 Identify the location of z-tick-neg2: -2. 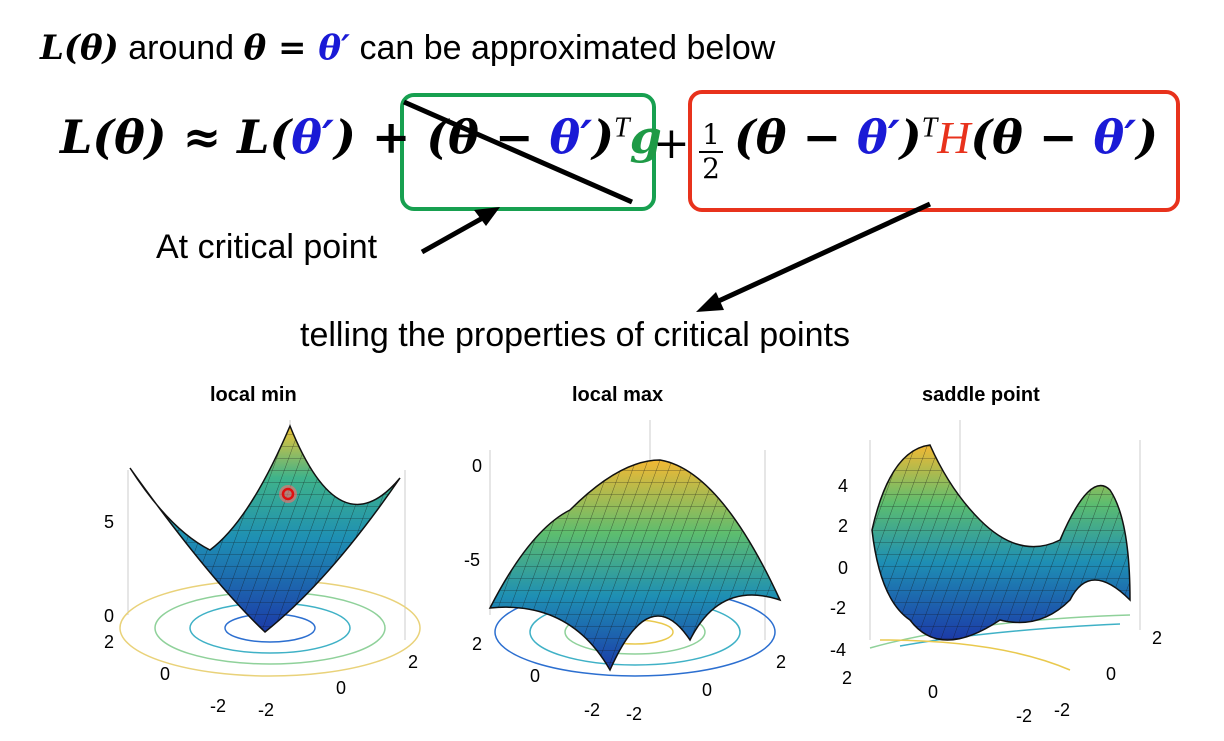
(838, 608).